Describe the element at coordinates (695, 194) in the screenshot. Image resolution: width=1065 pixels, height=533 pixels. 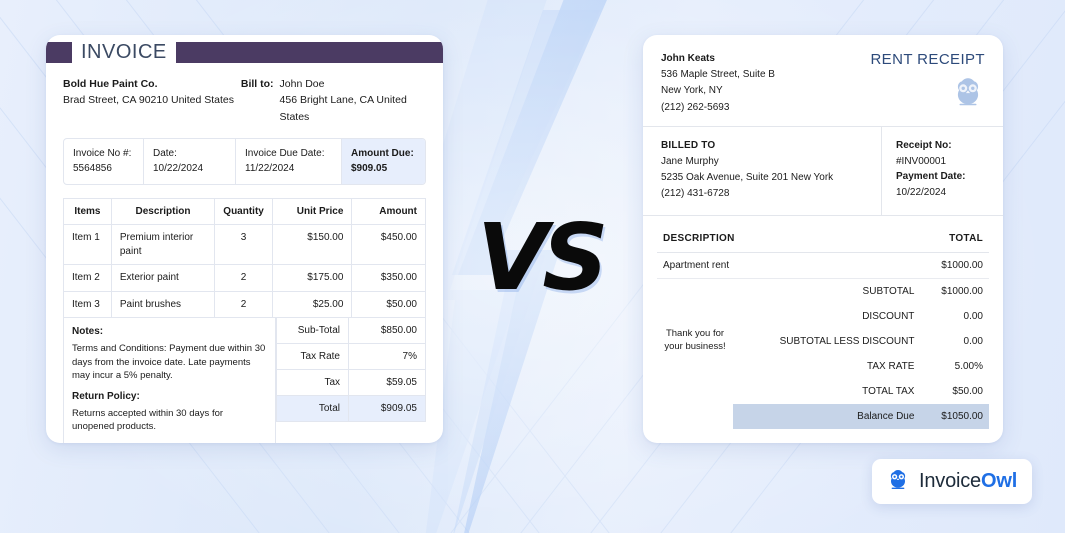
I see `receipt-billed-to-phone: (212) 431-6728` at that location.